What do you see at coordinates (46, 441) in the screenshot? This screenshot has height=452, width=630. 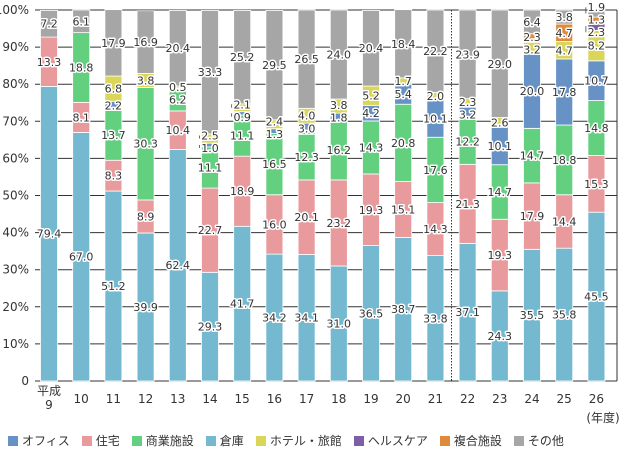 I see `legend-label: オフィス` at bounding box center [46, 441].